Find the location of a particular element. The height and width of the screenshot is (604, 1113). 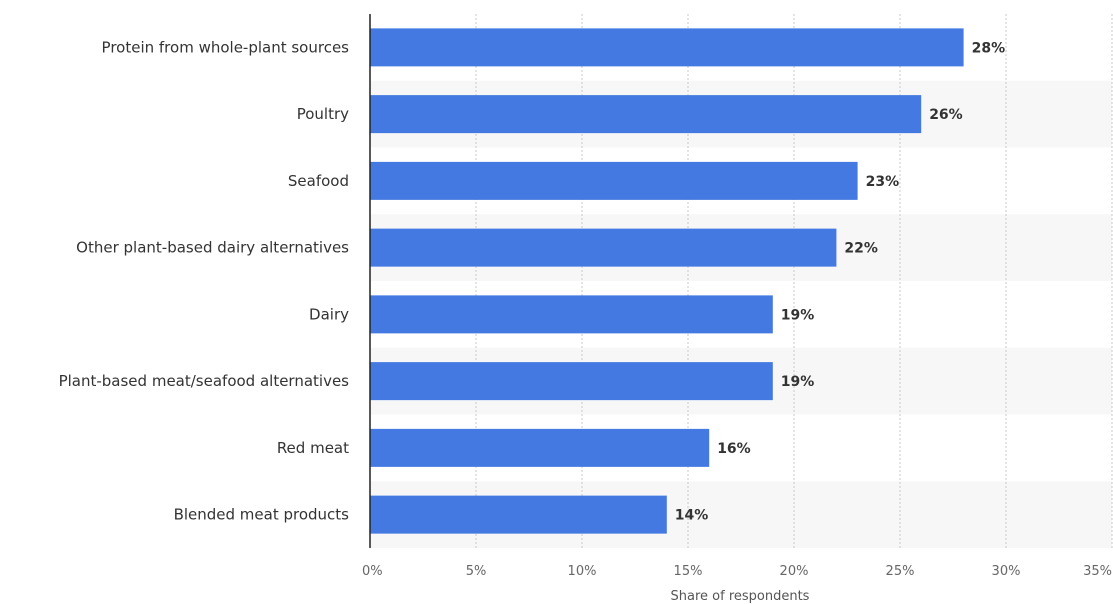

value-label: 23% is located at coordinates (883, 182).